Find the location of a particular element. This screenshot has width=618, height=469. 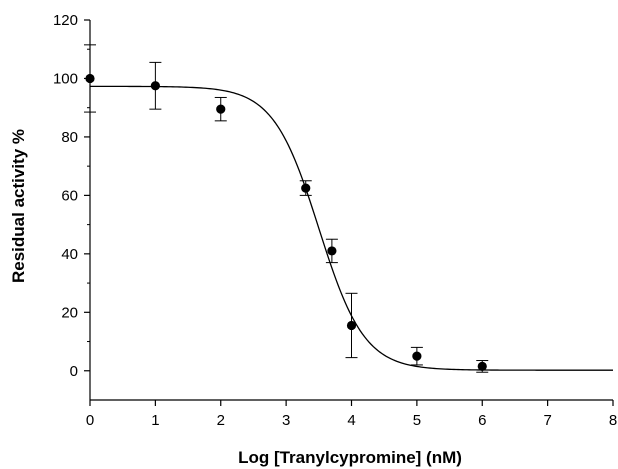

y-tick-label: 20 is located at coordinates (69, 312).